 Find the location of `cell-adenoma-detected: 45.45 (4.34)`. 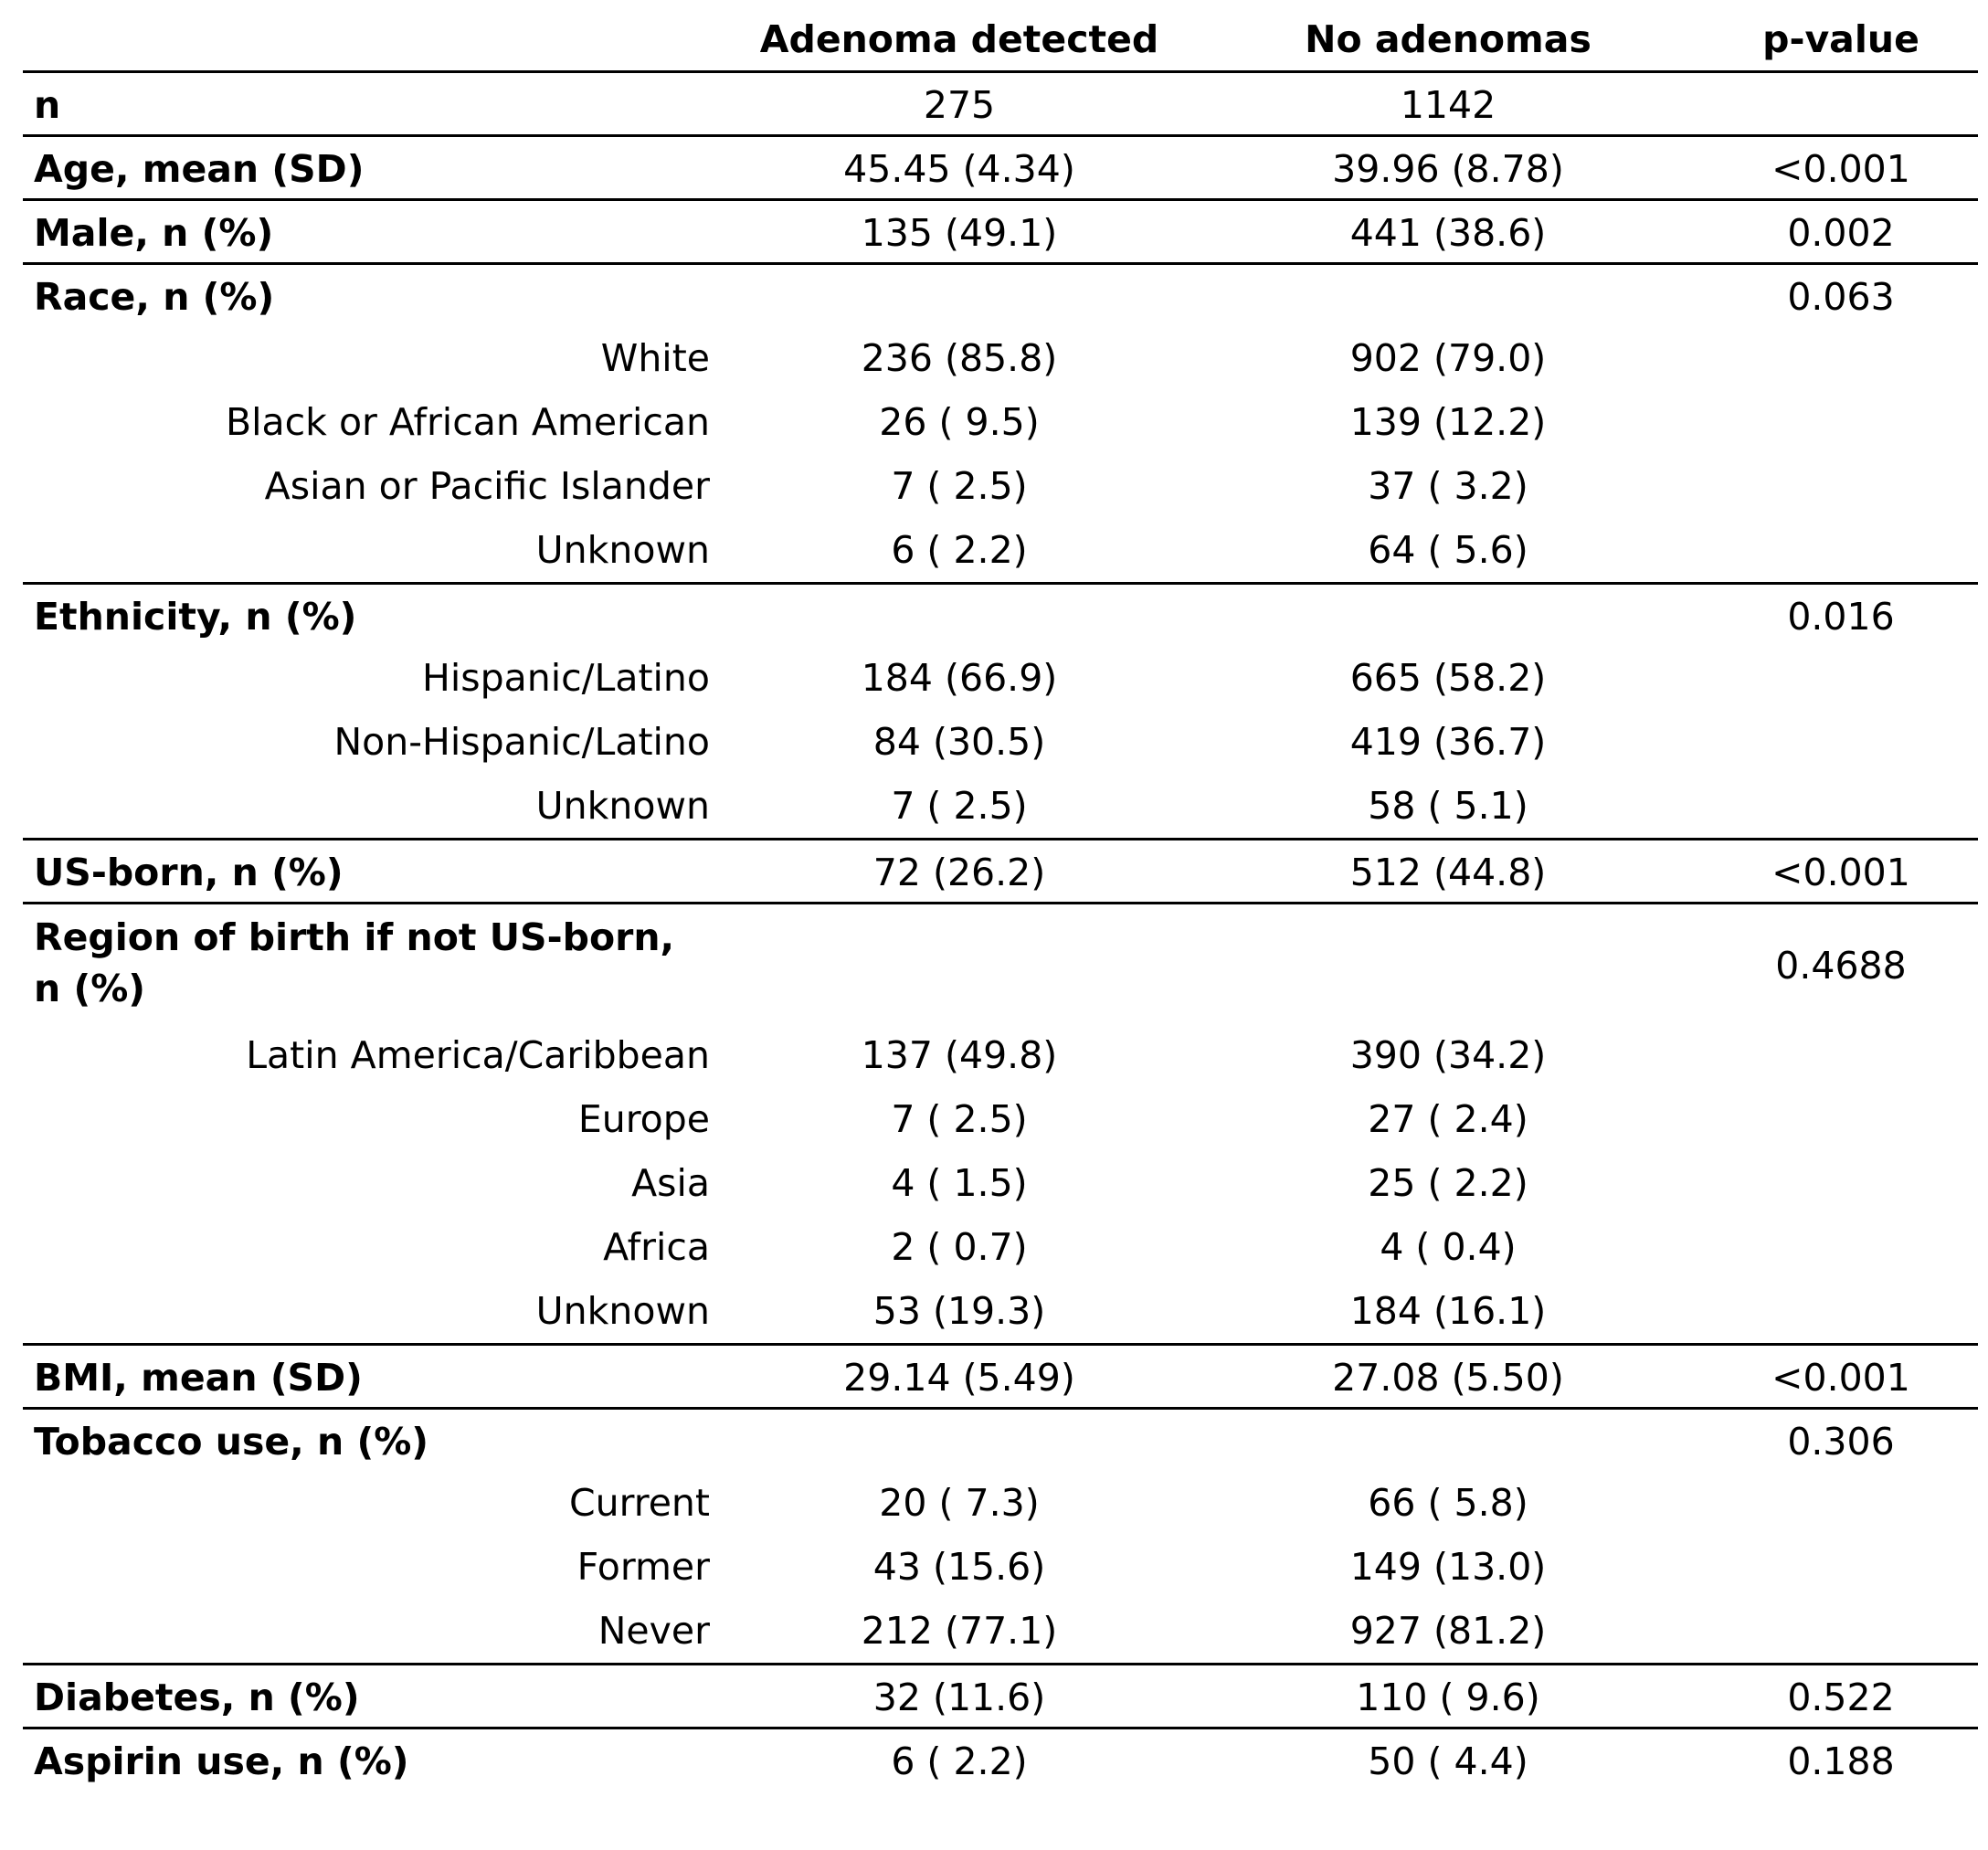

cell-adenoma-detected: 45.45 (4.34) is located at coordinates (959, 169).